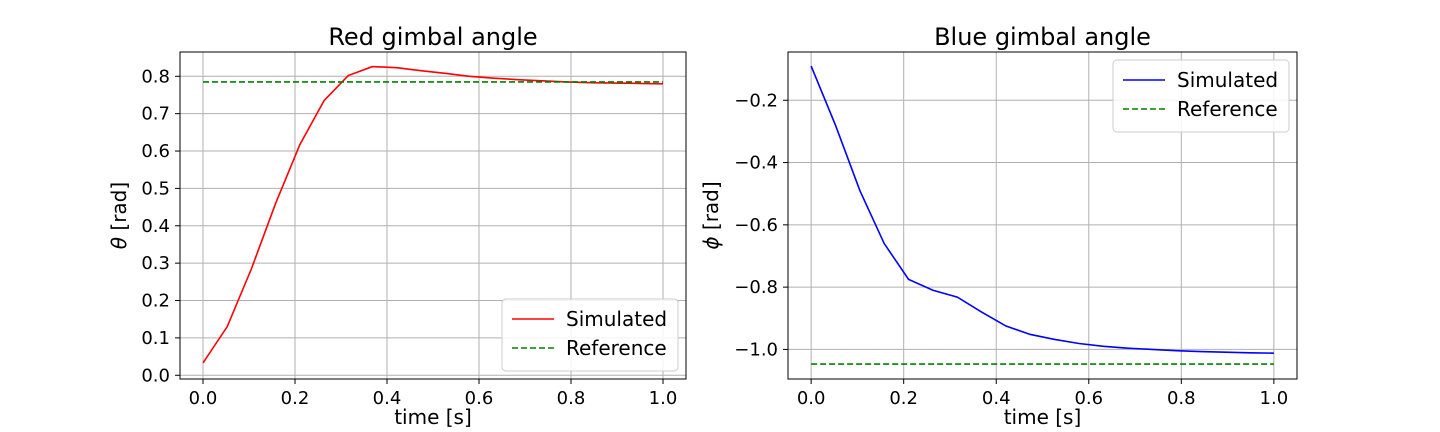  What do you see at coordinates (119, 243) in the screenshot?
I see `red-gimbal-y-axis-symbol: θ` at bounding box center [119, 243].